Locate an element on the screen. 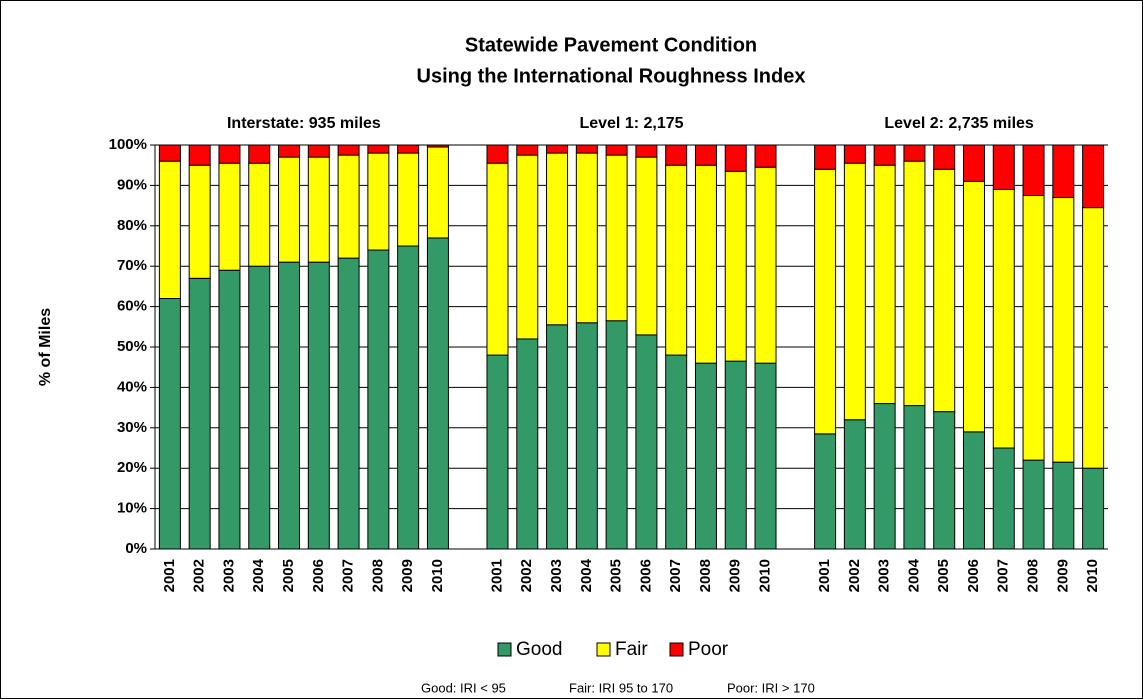  legend-label: Poor is located at coordinates (708, 649).